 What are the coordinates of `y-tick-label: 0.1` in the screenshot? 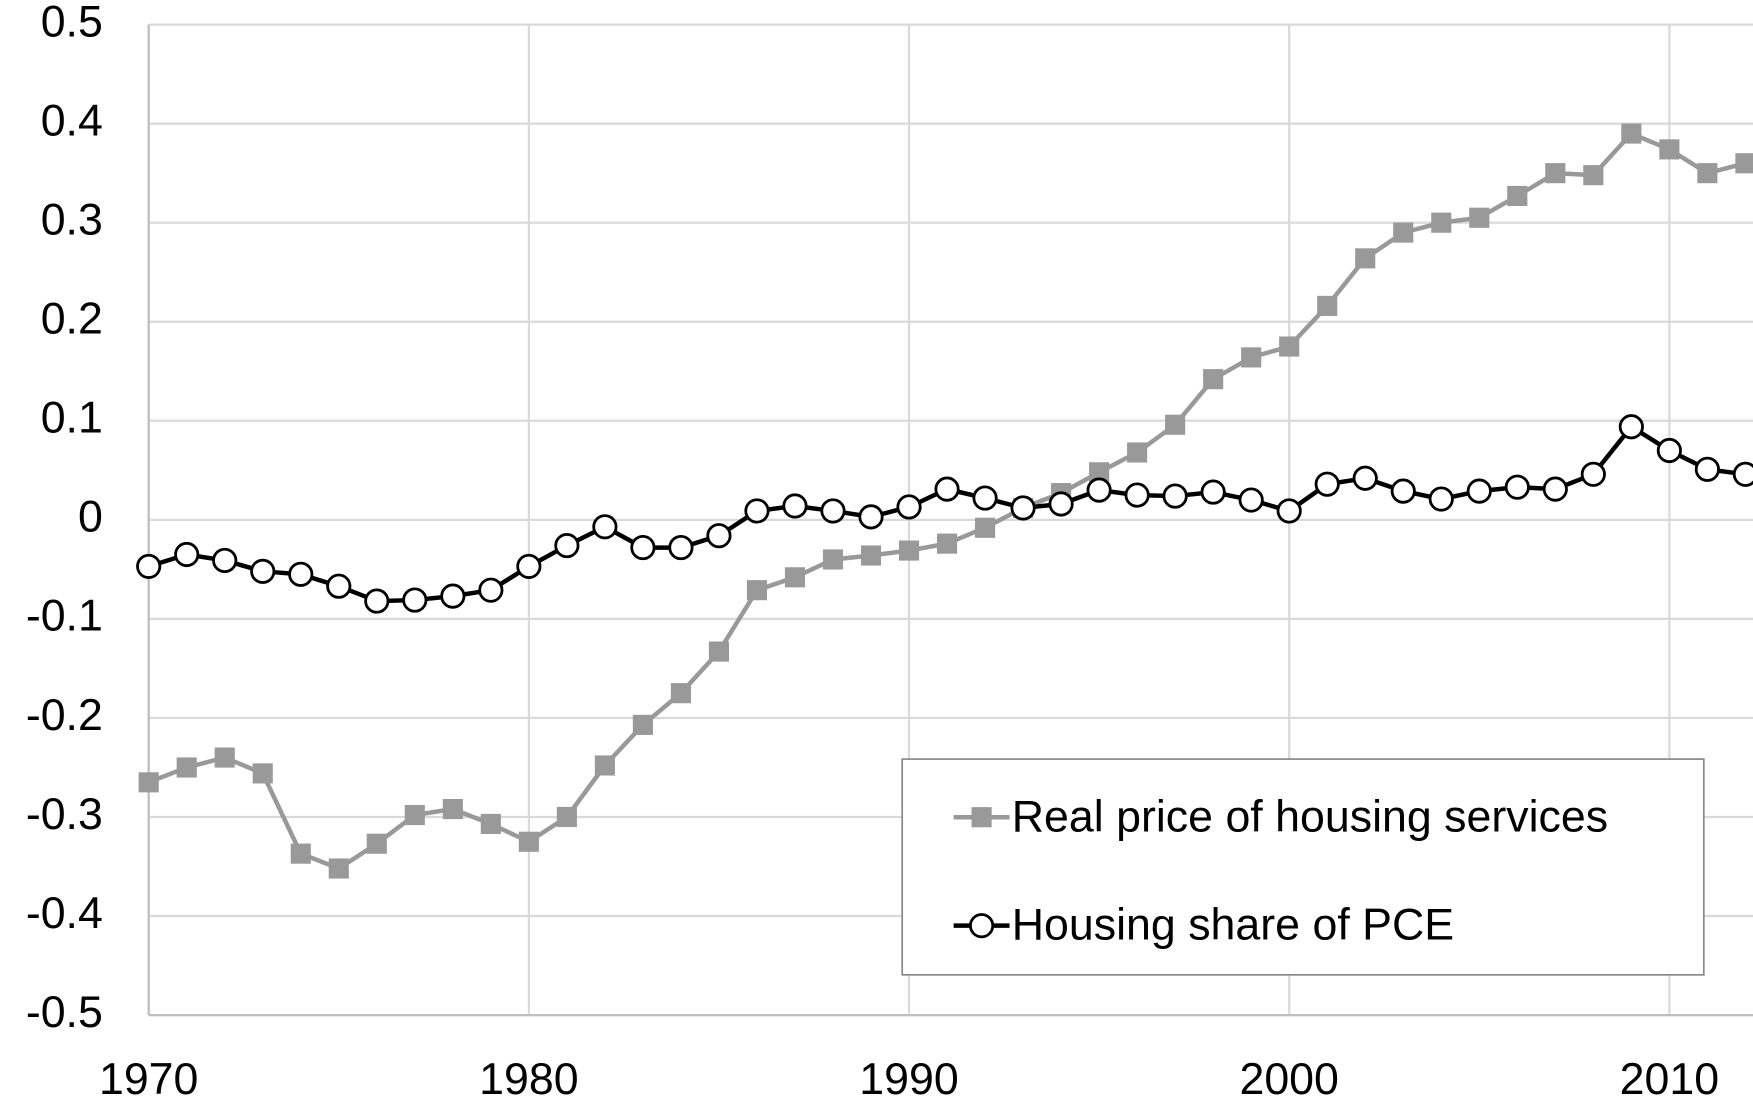 It's located at (72, 418).